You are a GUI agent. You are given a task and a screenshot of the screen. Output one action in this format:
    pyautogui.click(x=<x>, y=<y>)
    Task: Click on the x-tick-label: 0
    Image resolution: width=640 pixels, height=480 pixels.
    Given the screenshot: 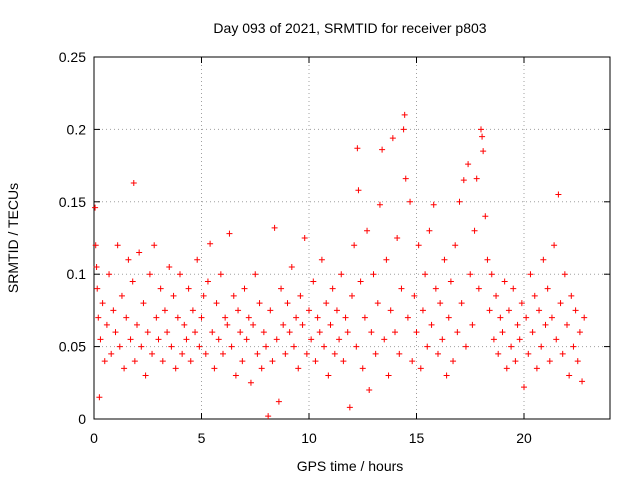 What is the action you would take?
    pyautogui.click(x=94, y=438)
    